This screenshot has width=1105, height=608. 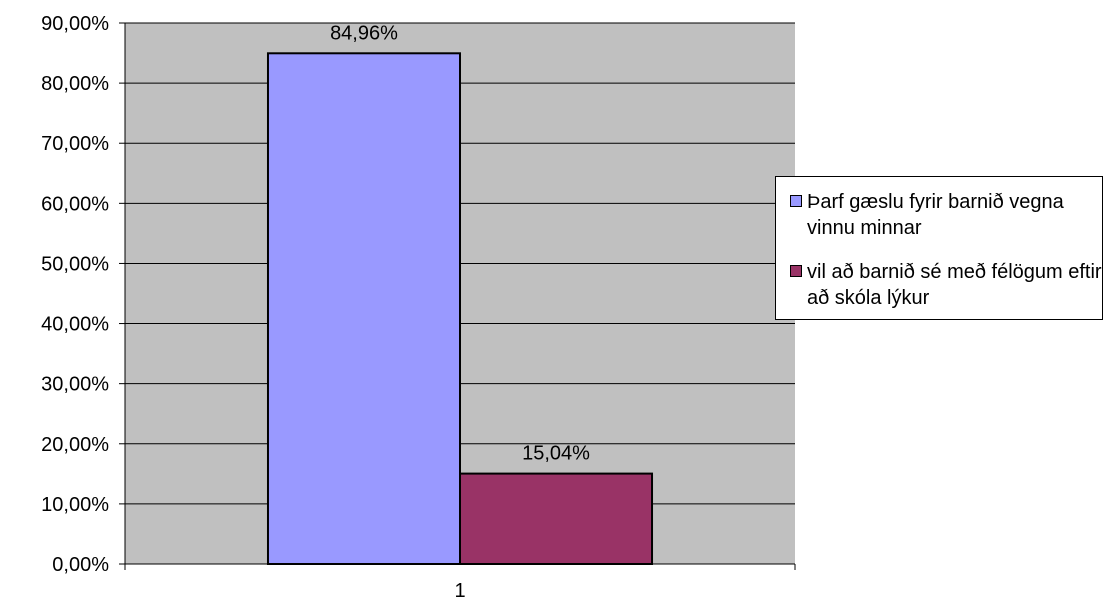 What do you see at coordinates (364, 33) in the screenshot?
I see `bar-data-label: 84,96%` at bounding box center [364, 33].